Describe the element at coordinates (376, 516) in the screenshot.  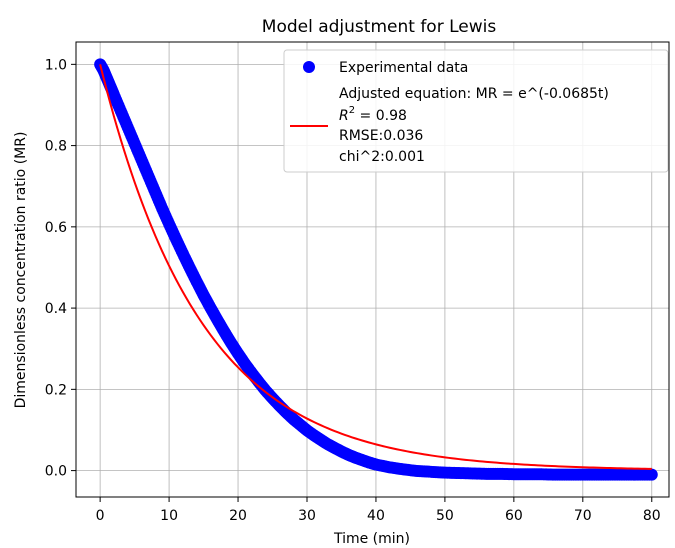
I see `x-tick-label: 40` at that location.